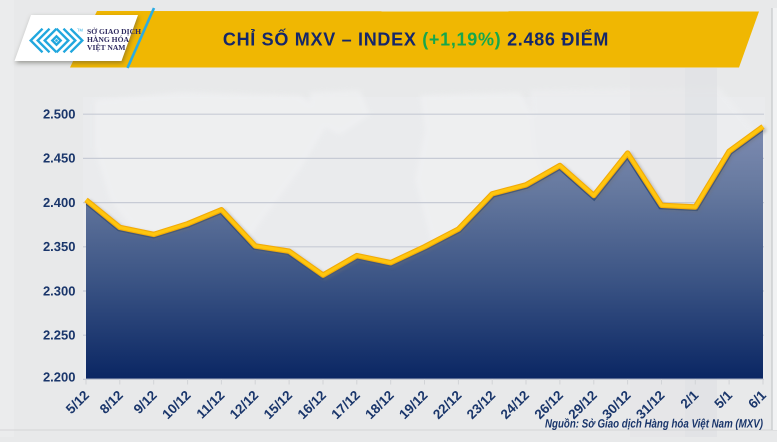  What do you see at coordinates (59, 335) in the screenshot?
I see `svg-text: 2.250` at bounding box center [59, 335].